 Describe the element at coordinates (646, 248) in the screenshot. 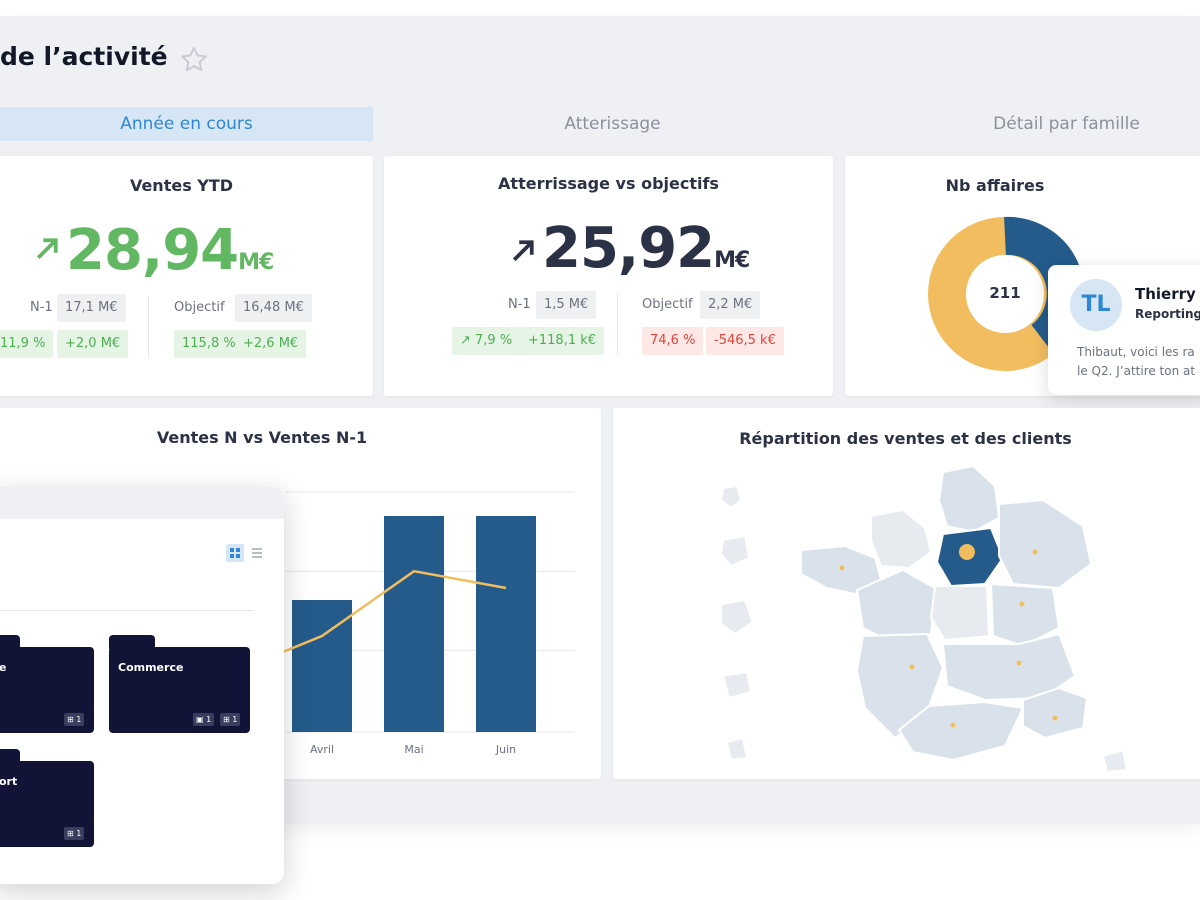

I see `kpi-atterrissage-value: 25,92M€` at that location.